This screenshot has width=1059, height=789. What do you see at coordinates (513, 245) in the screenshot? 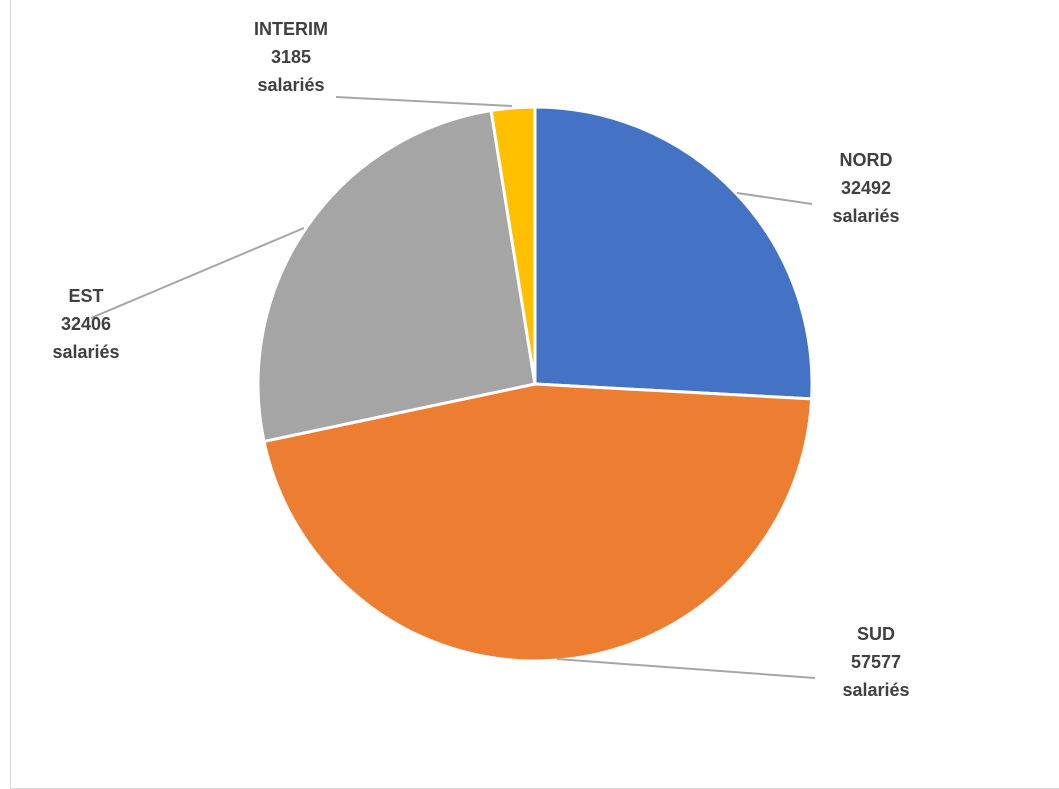
I see `pie-slice-interim` at bounding box center [513, 245].